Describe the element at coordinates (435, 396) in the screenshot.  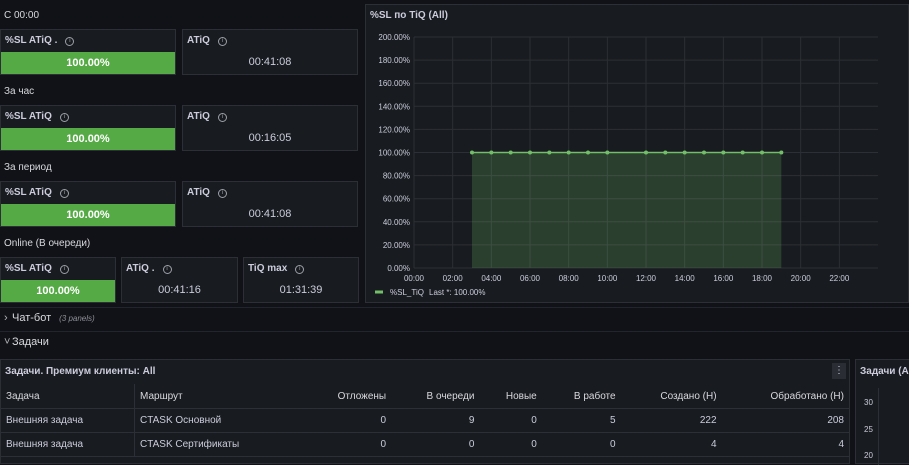
I see `column-header: В очереди` at that location.